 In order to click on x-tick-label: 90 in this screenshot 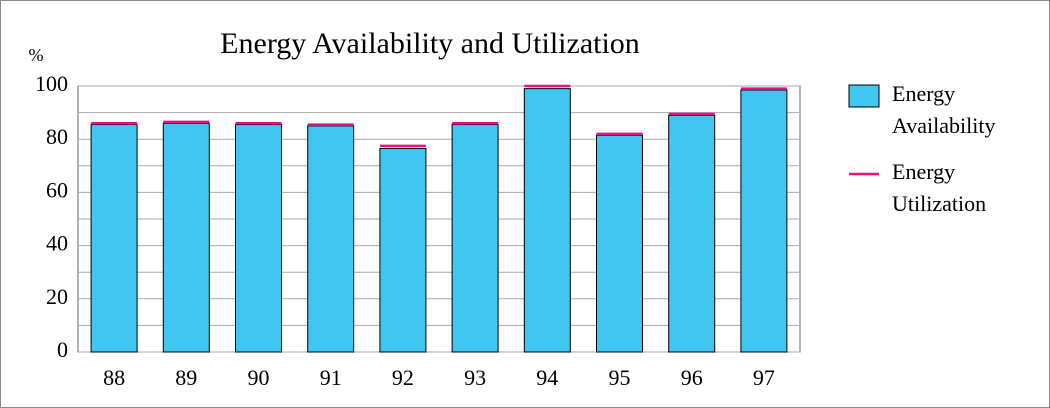, I will do `click(259, 377)`.